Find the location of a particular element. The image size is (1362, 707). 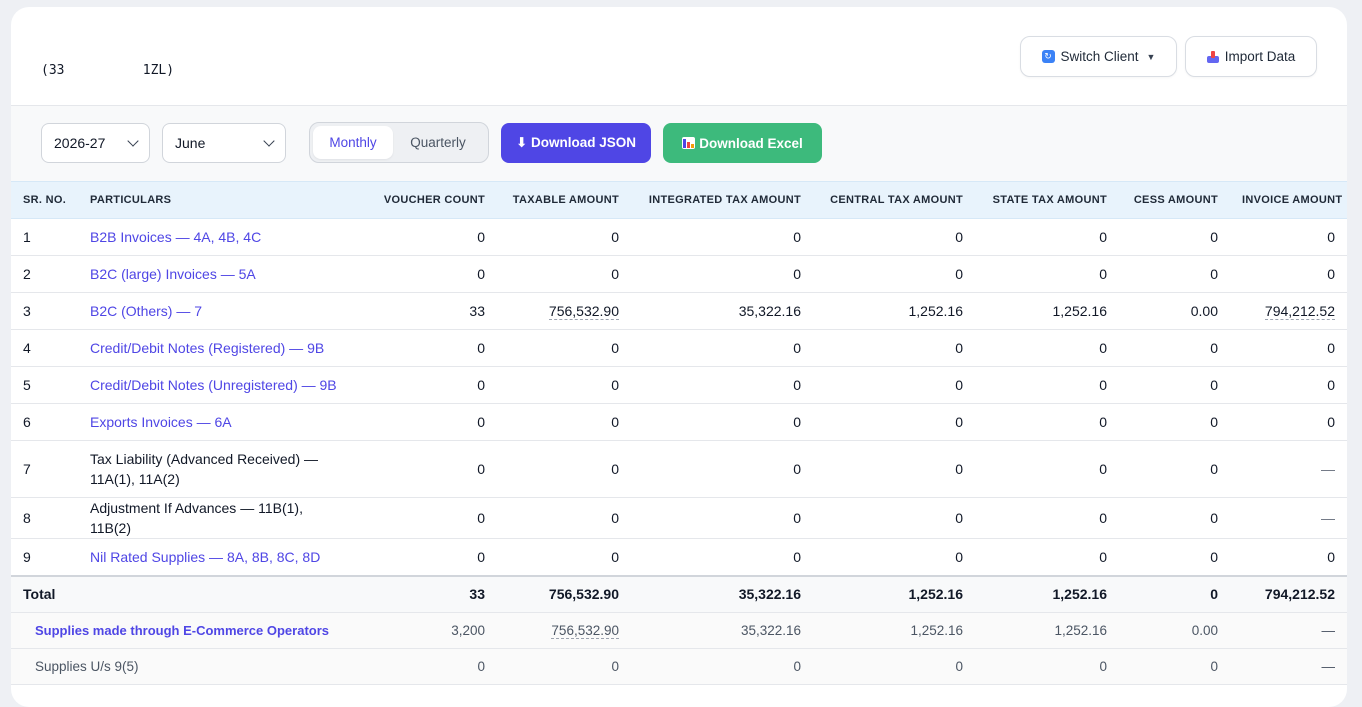

switch-client-label: Switch Client is located at coordinates (1099, 56).